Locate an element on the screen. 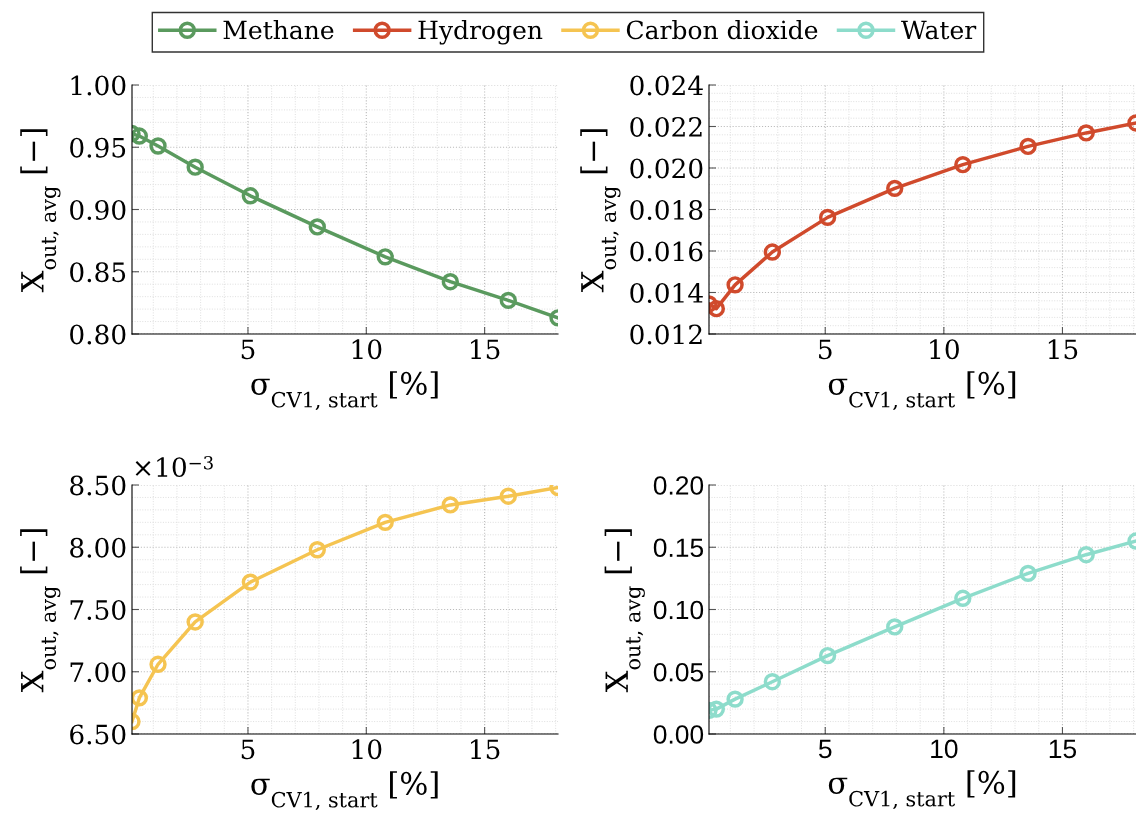  legend-label: Hydrogen is located at coordinates (480, 32).